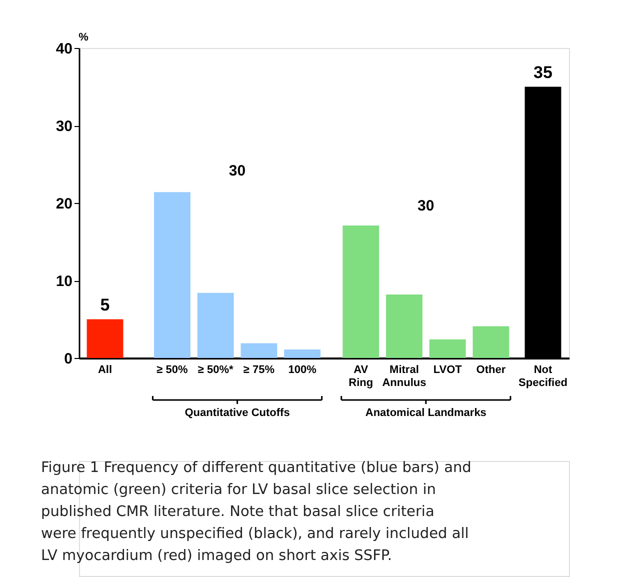 This screenshot has width=633, height=577. Describe the element at coordinates (404, 376) in the screenshot. I see `x-tick-label: Mitral Annulus` at that location.